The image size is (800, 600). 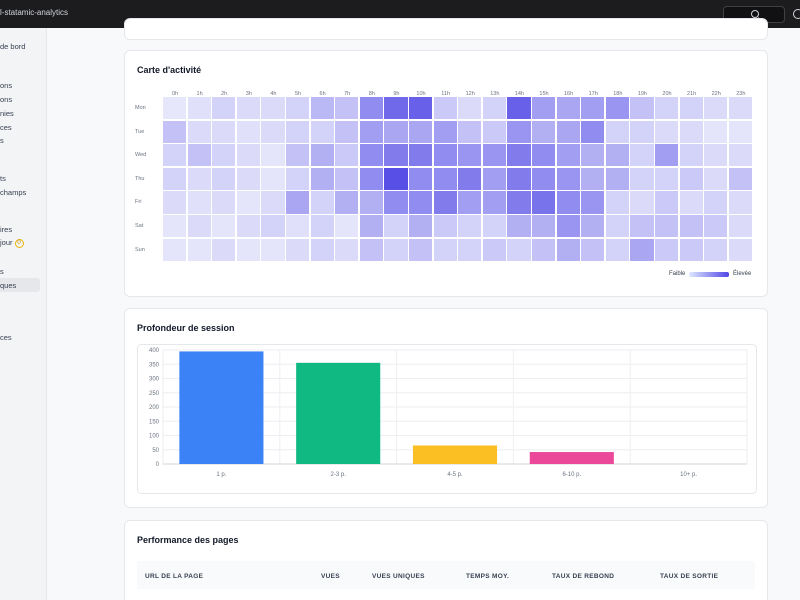 What do you see at coordinates (7, 113) in the screenshot?
I see `sidebar-item-3: nies` at bounding box center [7, 113].